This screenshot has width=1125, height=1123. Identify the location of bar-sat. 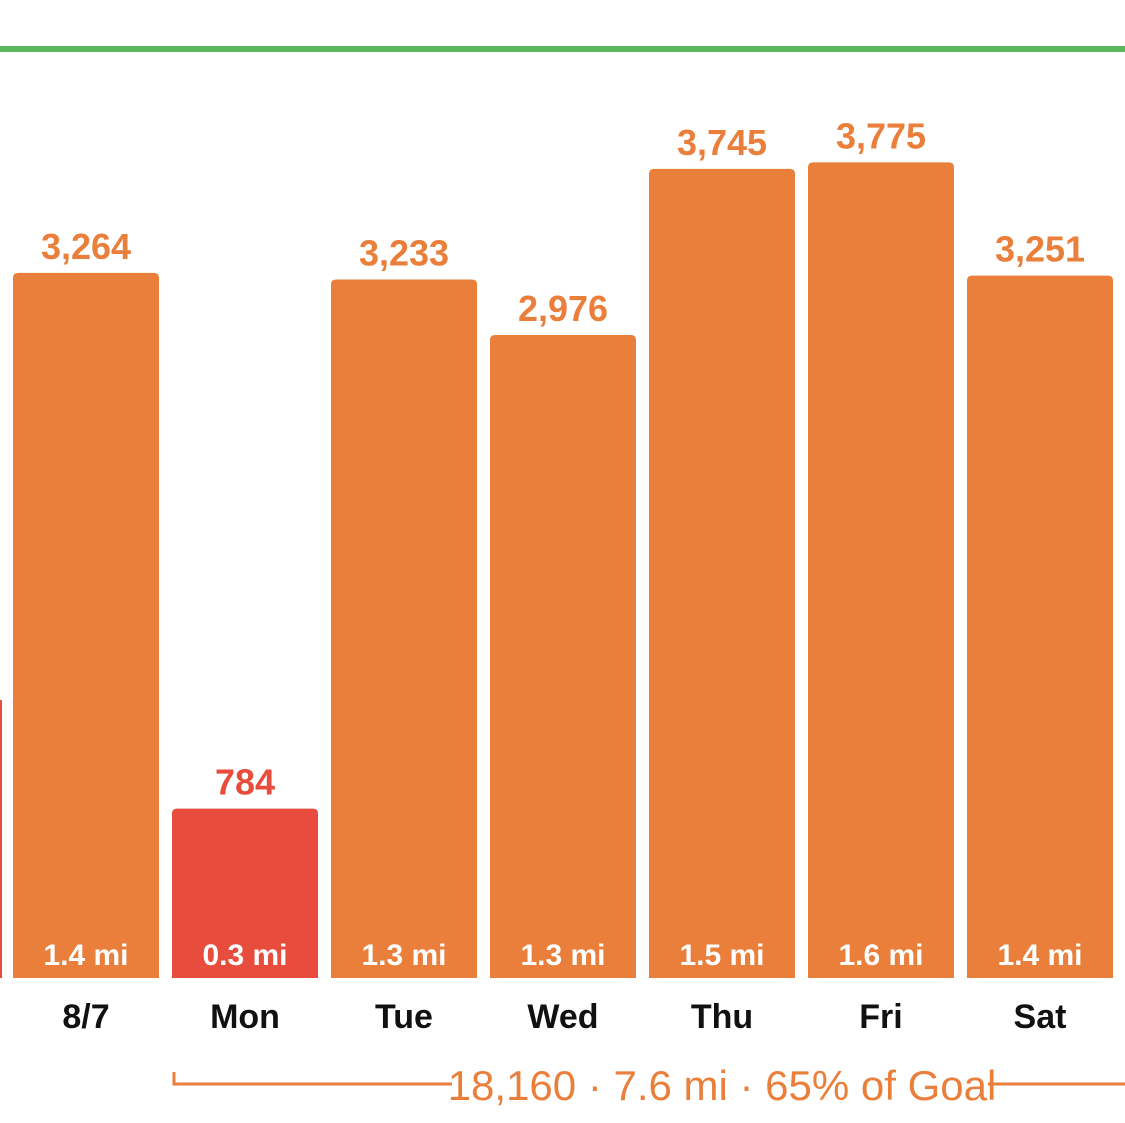
(1040, 626).